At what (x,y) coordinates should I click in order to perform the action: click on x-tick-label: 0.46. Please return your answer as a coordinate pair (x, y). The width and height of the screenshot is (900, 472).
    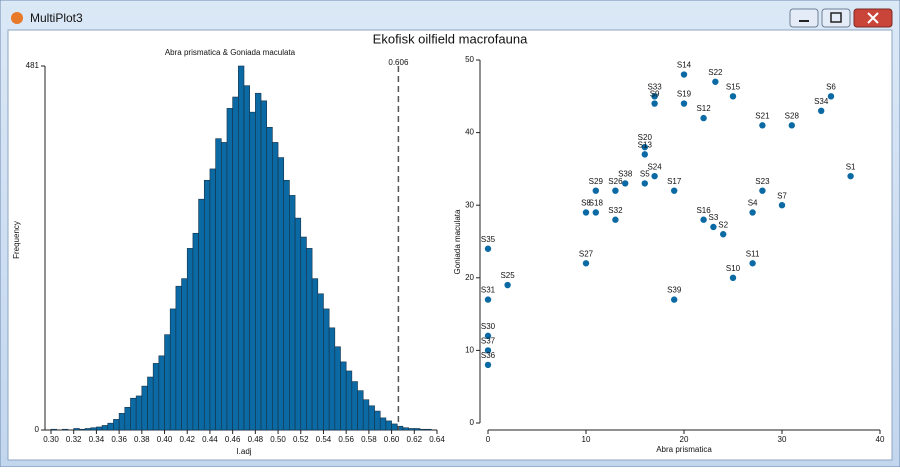
    Looking at the image, I should click on (233, 439).